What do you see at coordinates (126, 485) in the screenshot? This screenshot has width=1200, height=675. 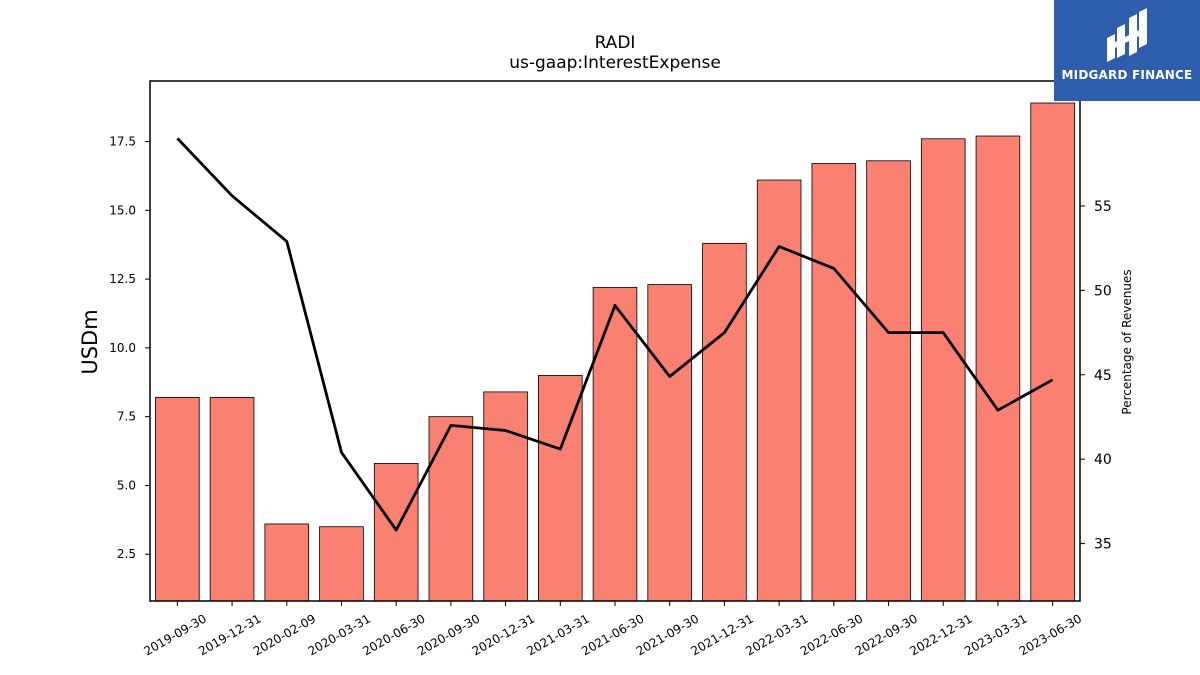 I see `ytick-label-5.0: 5.0` at bounding box center [126, 485].